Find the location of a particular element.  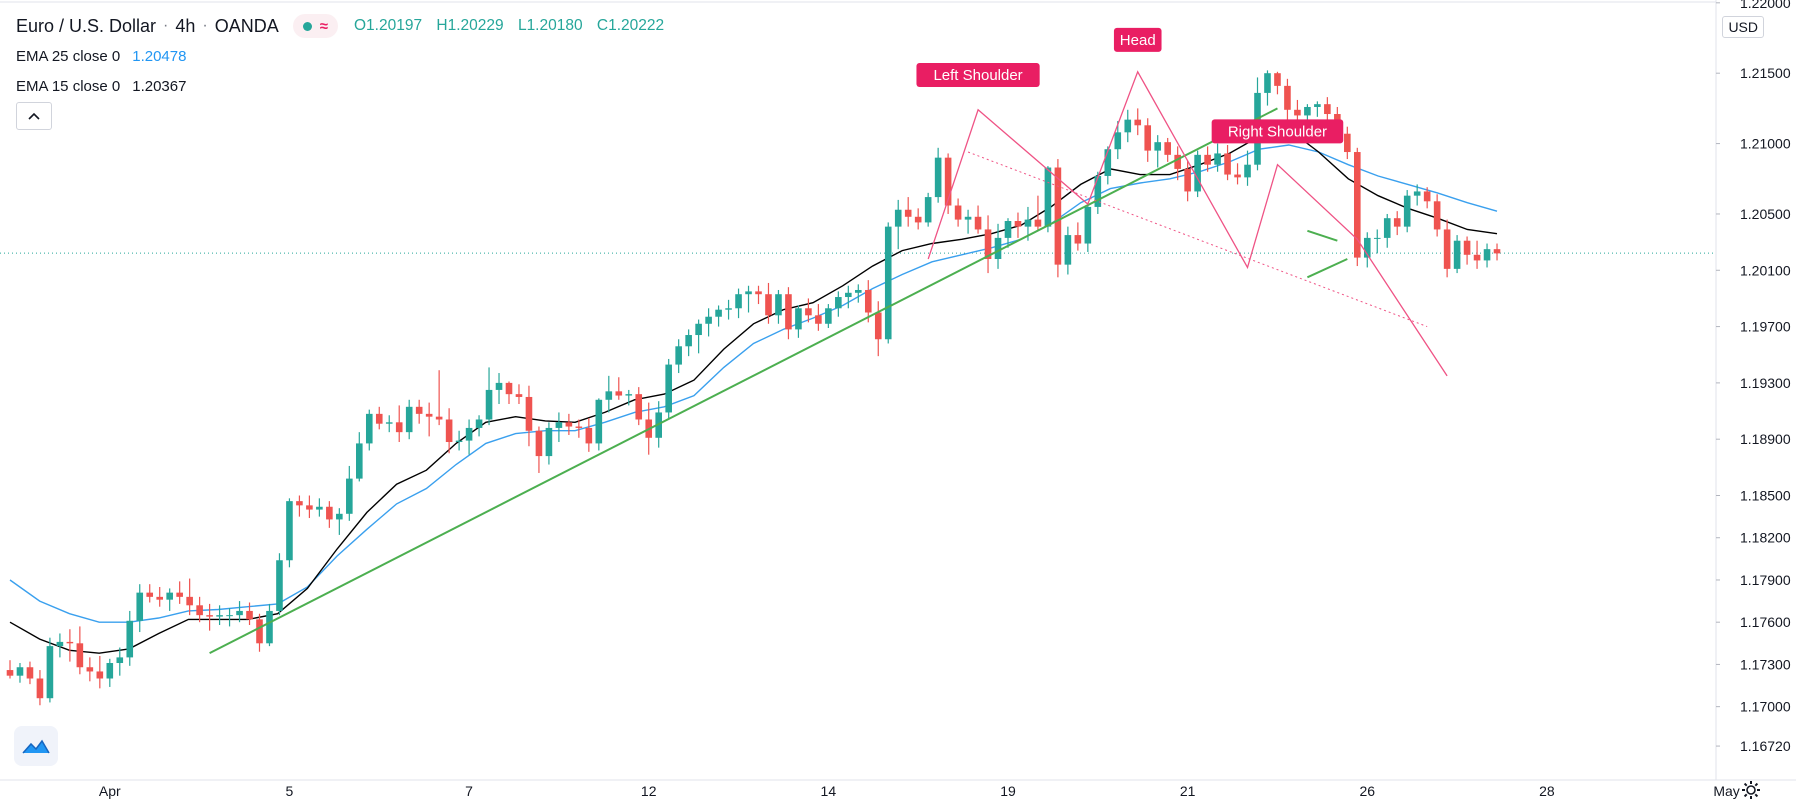

market-status-badge: ≈ is located at coordinates (315, 26).